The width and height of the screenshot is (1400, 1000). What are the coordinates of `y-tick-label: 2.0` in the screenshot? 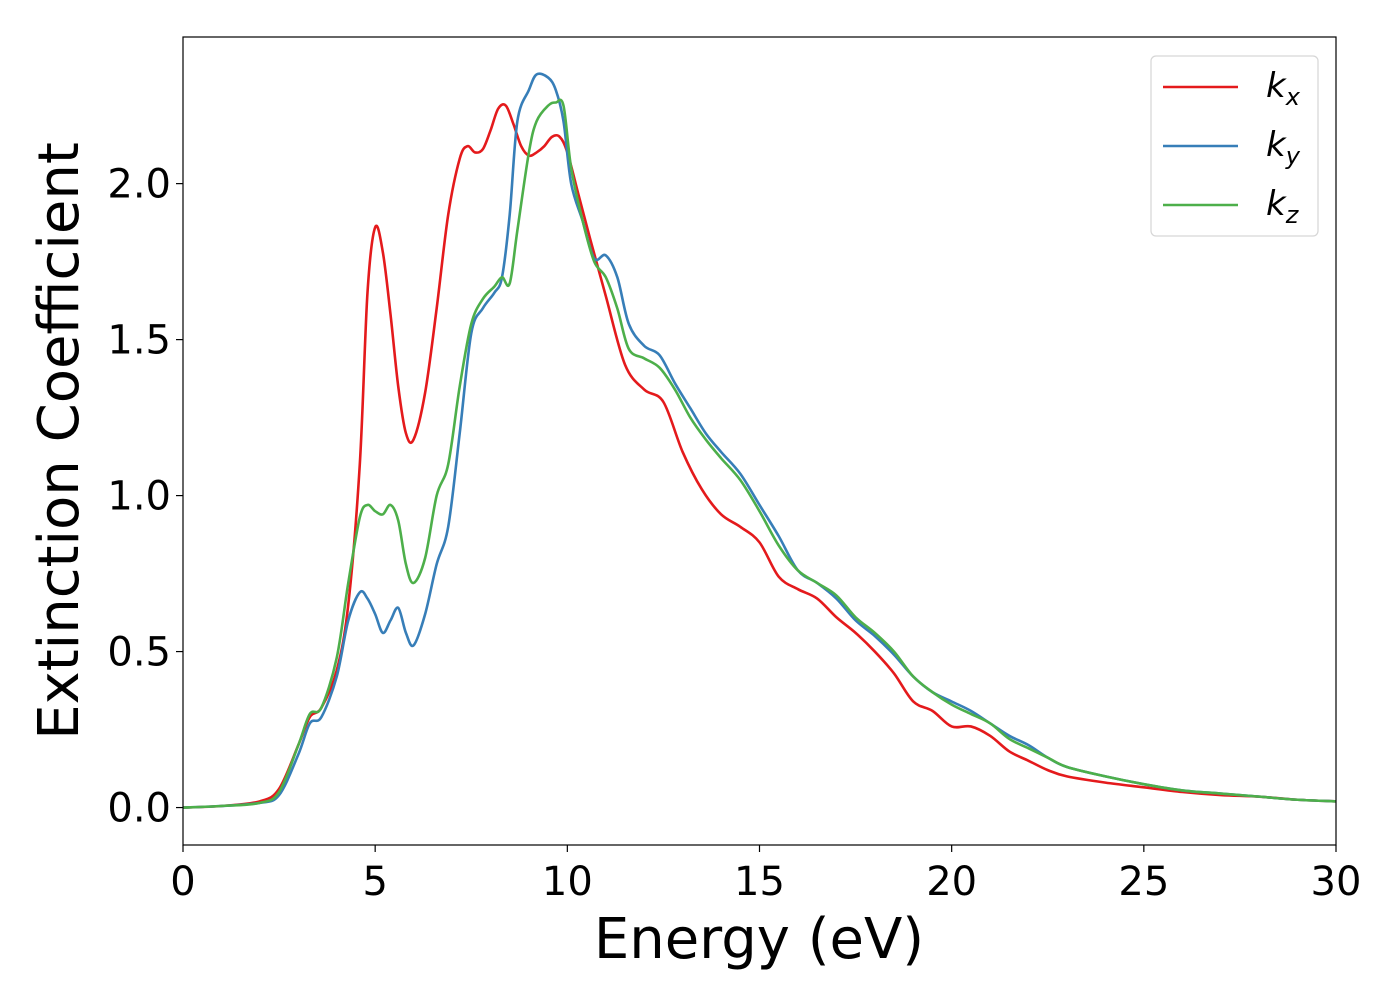 It's located at (139, 185).